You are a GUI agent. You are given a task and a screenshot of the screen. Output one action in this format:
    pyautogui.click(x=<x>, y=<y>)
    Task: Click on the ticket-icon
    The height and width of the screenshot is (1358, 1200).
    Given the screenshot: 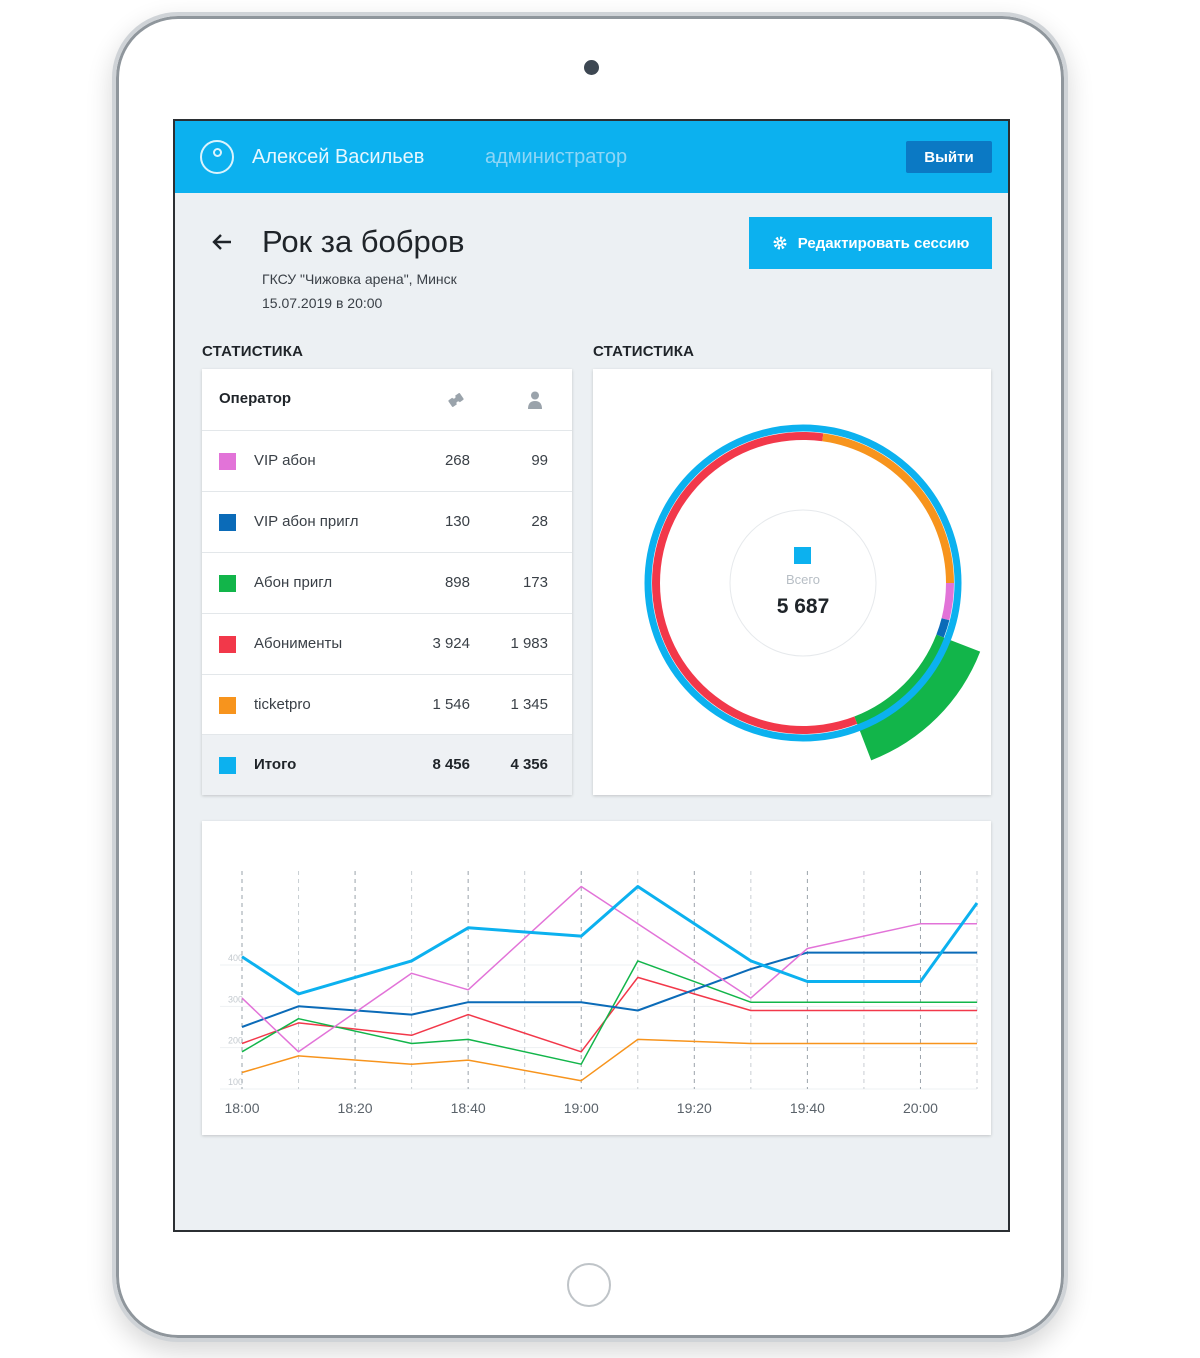 What is the action you would take?
    pyautogui.click(x=456, y=400)
    